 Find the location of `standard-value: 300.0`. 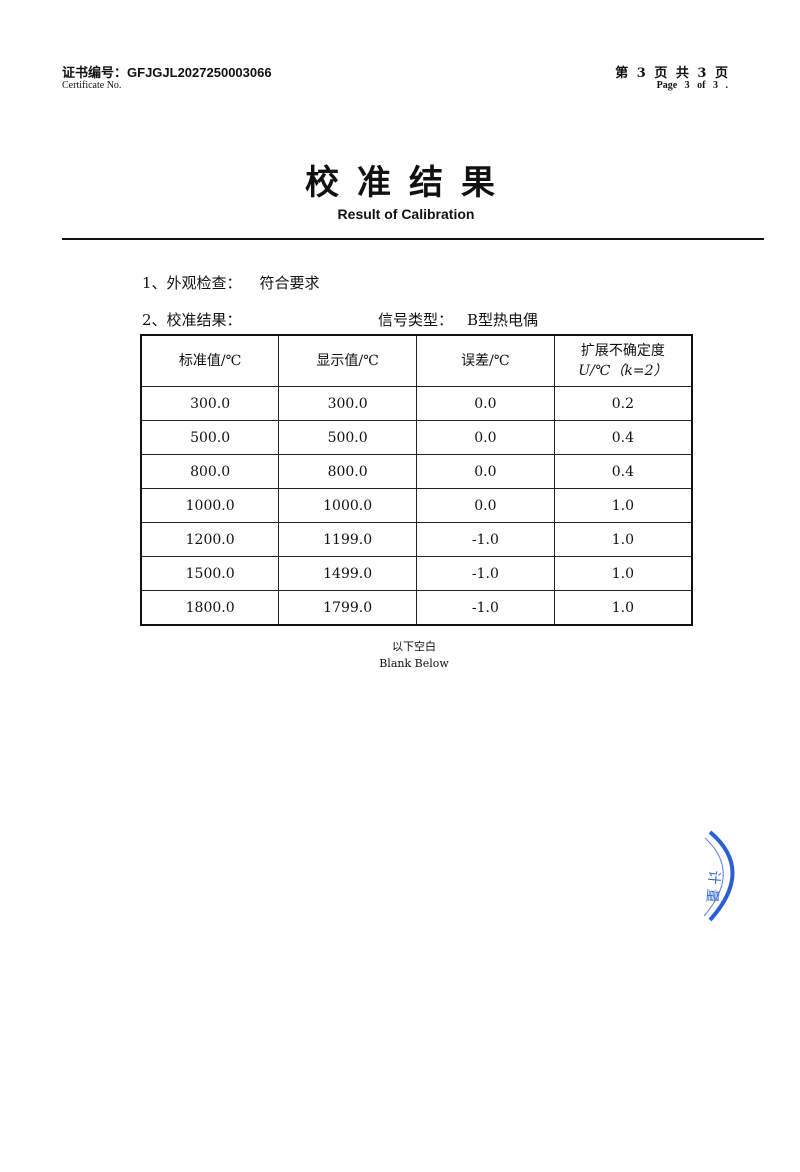

standard-value: 300.0 is located at coordinates (210, 403).